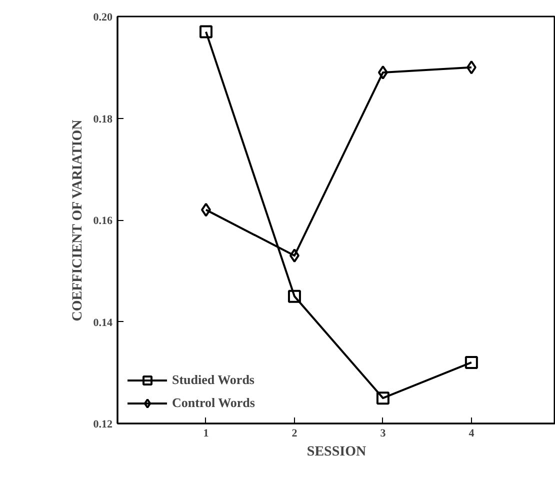 This screenshot has width=555, height=483. I want to click on legend-label: Studied Words, so click(213, 380).